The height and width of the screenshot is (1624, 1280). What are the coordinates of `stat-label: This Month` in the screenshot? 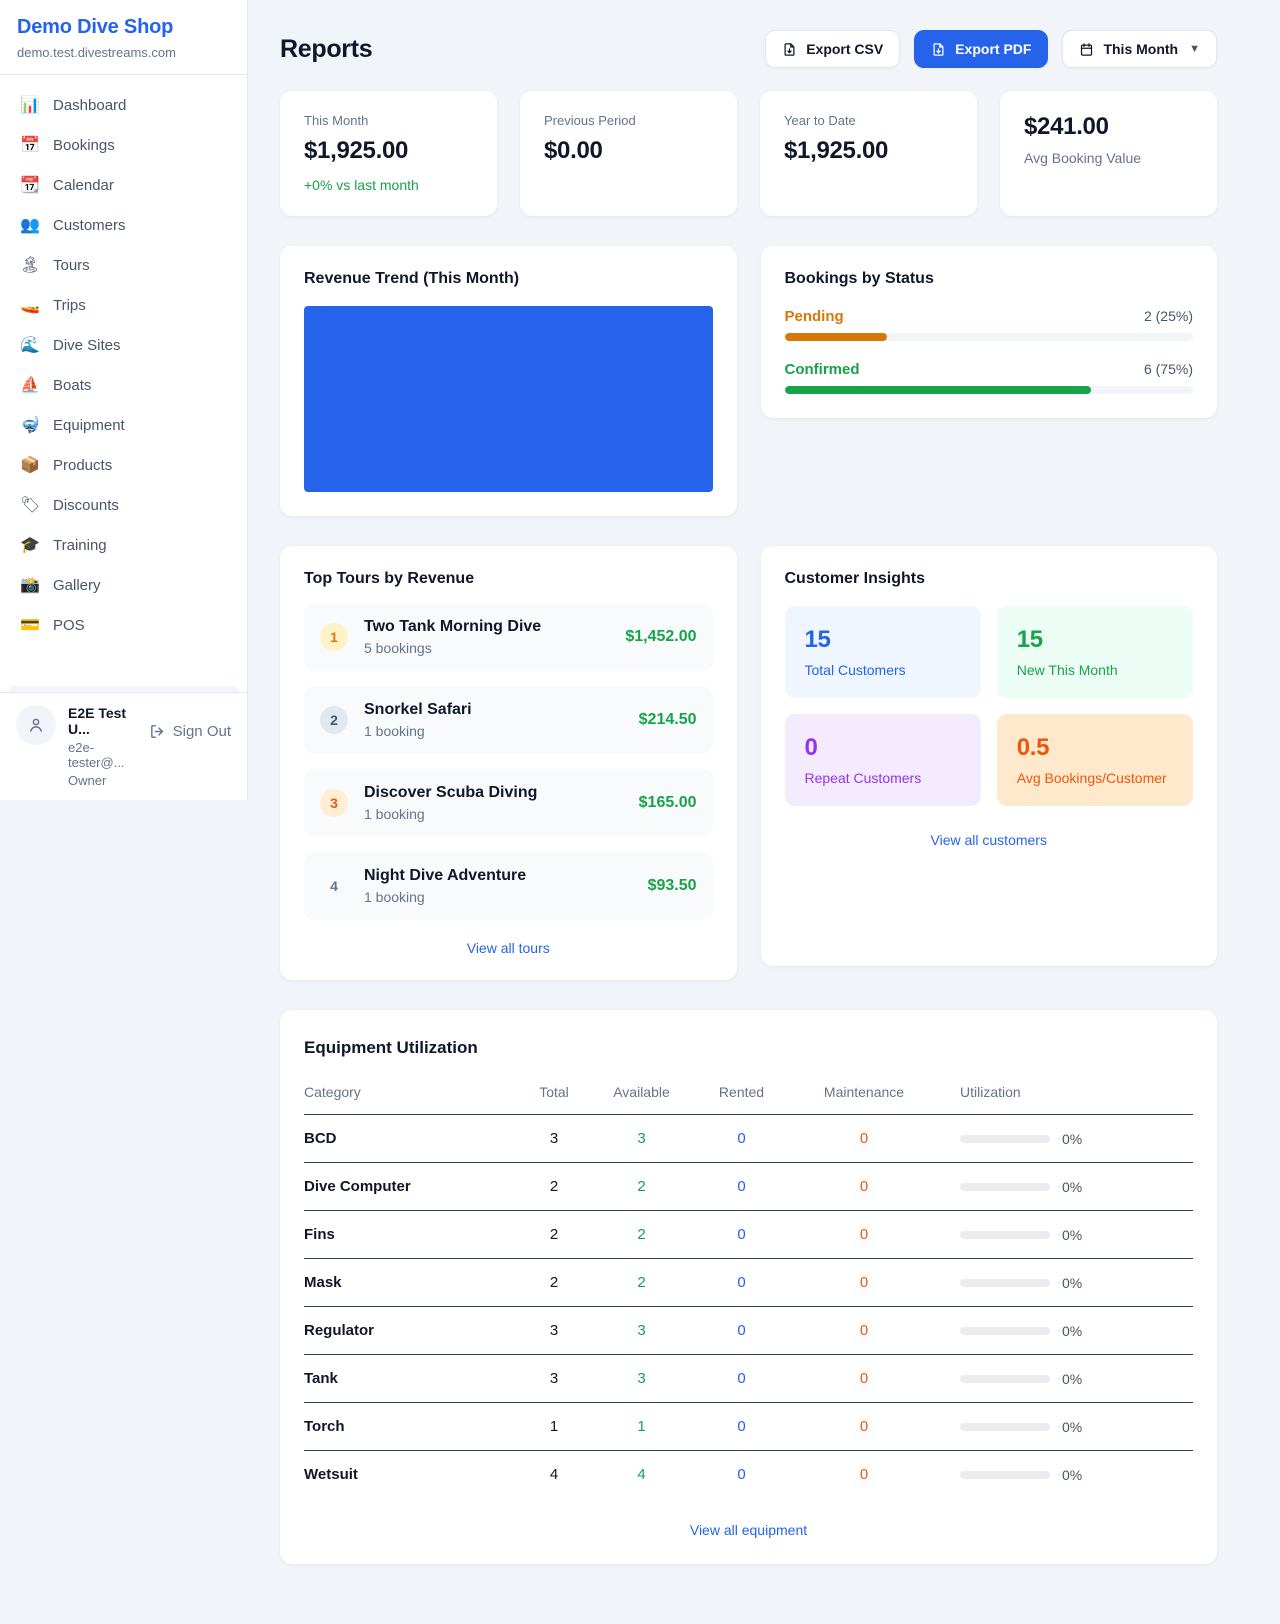 It's located at (336, 120).